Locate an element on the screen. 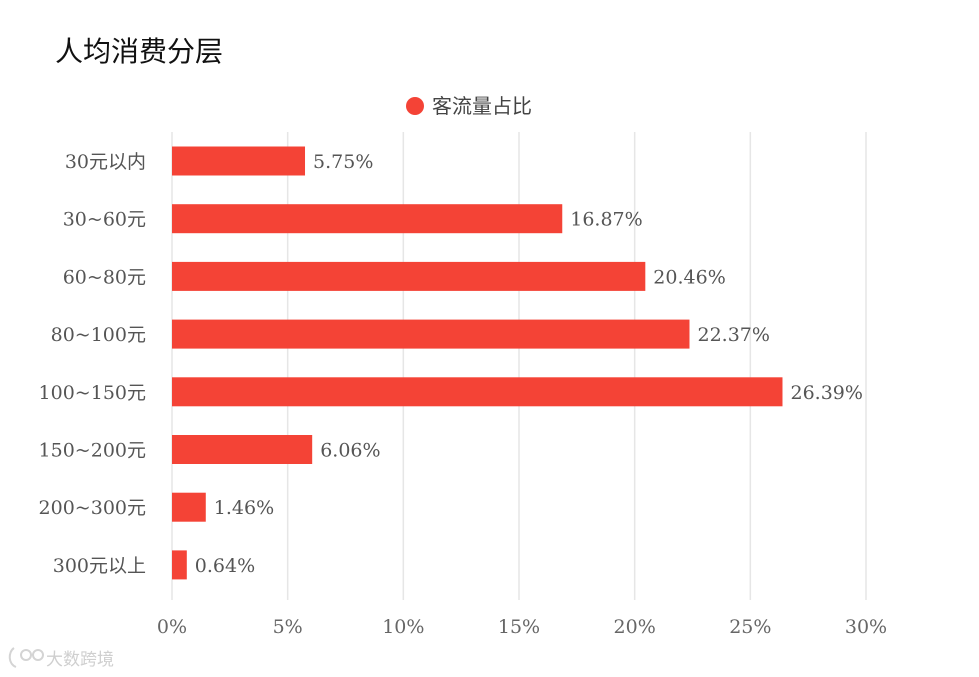  watermark: 大数跨境 is located at coordinates (61, 658).